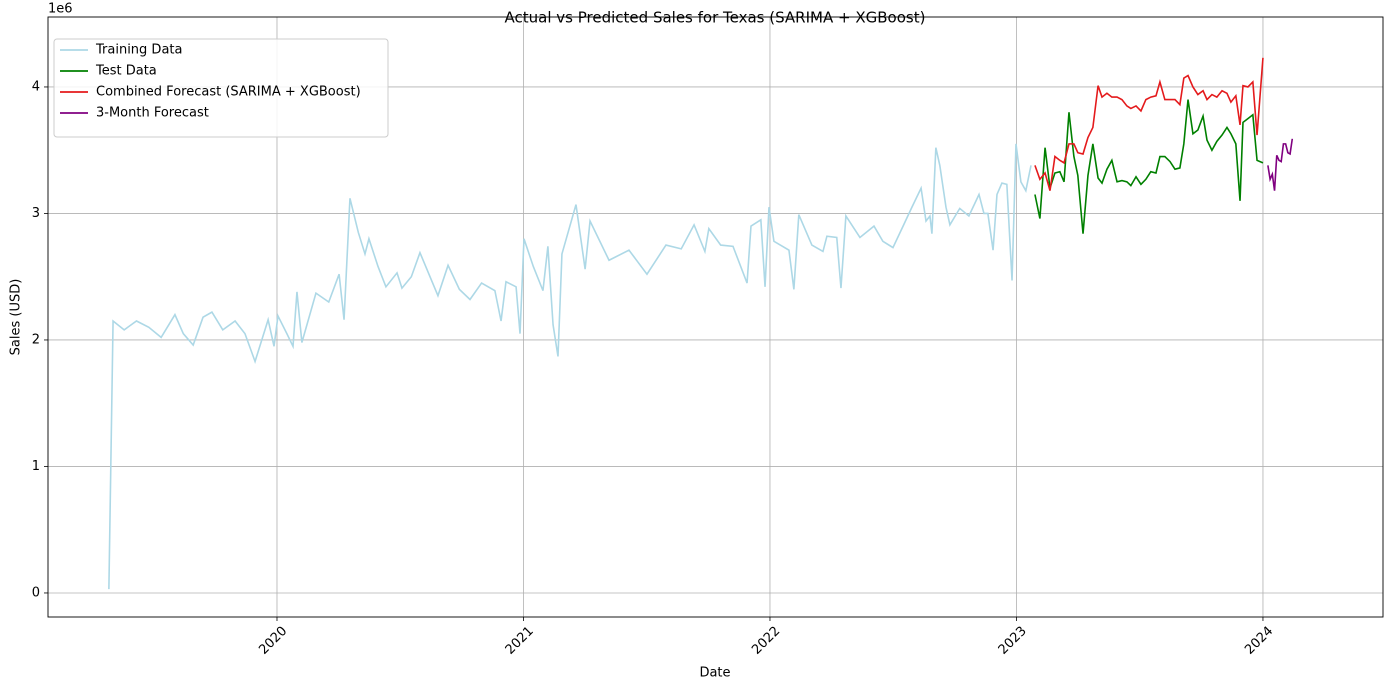 This screenshot has width=1389, height=690. Describe the element at coordinates (60, 9) in the screenshot. I see `y-offset-label: 1e6` at that location.